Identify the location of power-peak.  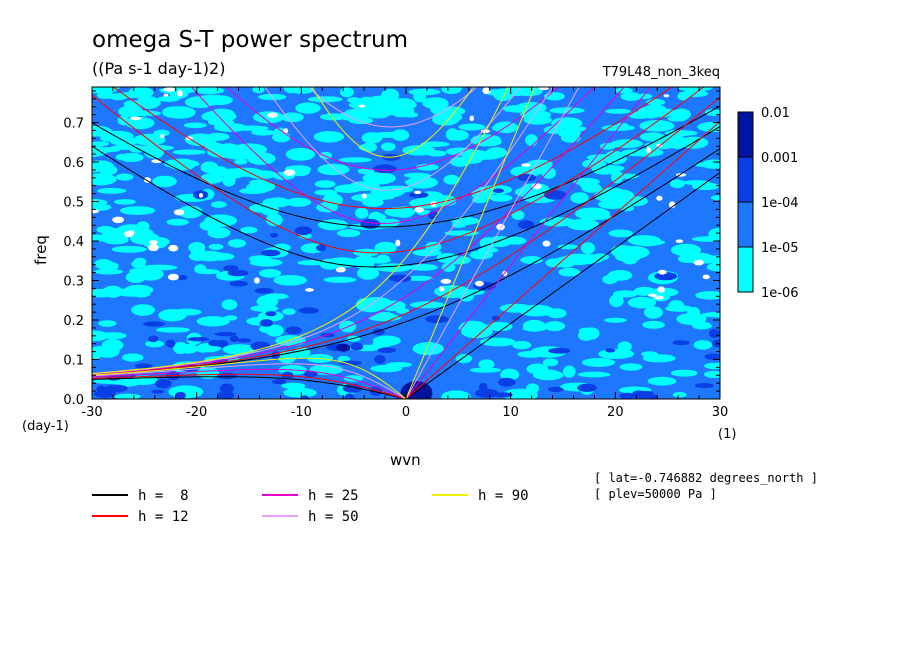
(416, 390).